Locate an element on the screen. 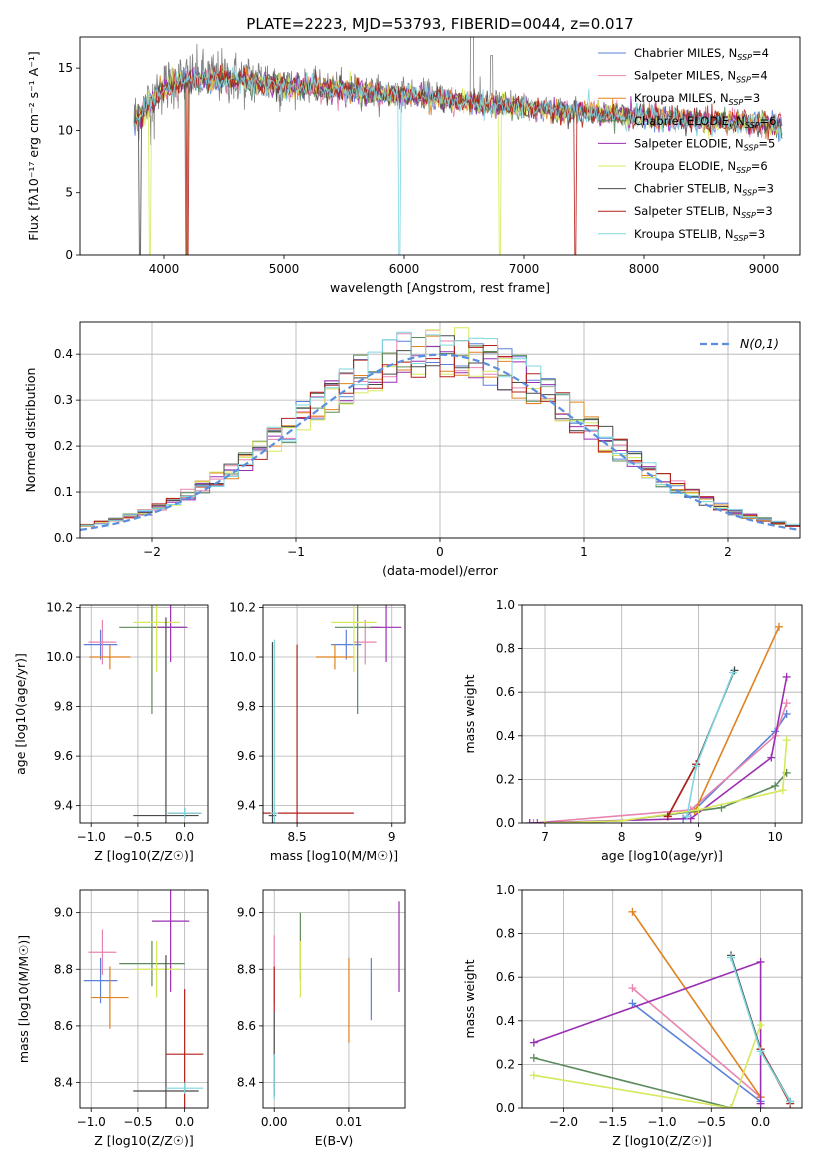 The width and height of the screenshot is (819, 1170). weight-series-kroupa-elodie is located at coordinates (666, 779).